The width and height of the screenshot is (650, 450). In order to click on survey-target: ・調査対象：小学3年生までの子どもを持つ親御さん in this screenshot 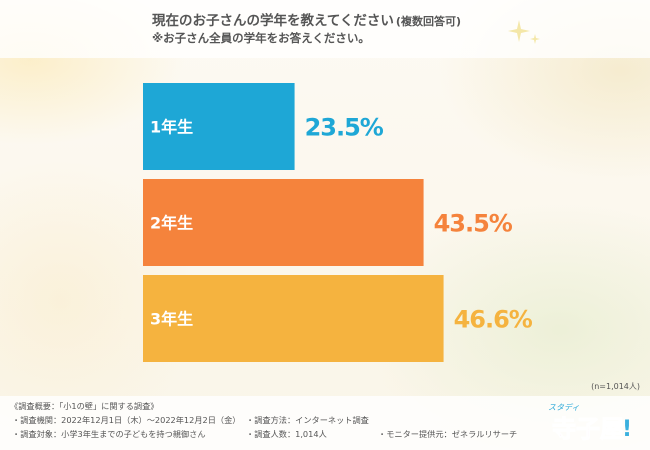, I will do `click(109, 434)`.